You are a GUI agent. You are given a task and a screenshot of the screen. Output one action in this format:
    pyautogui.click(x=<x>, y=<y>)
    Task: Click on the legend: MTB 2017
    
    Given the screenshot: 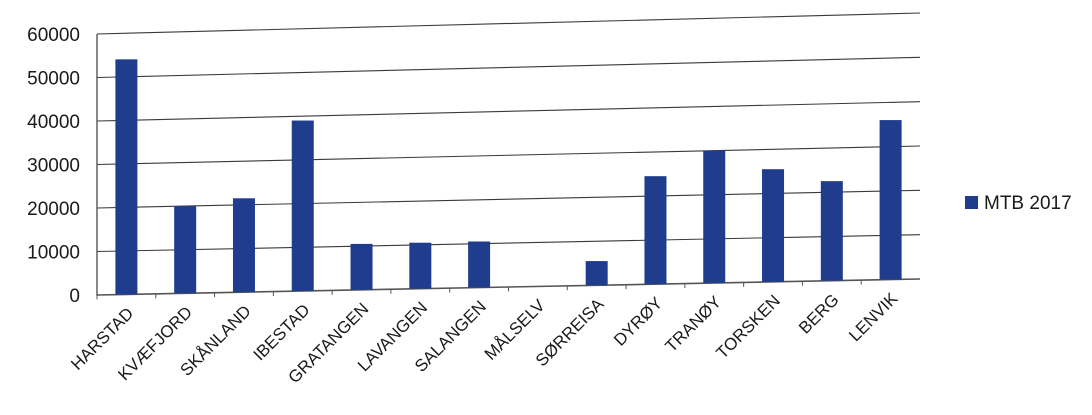 What is the action you would take?
    pyautogui.click(x=1018, y=203)
    